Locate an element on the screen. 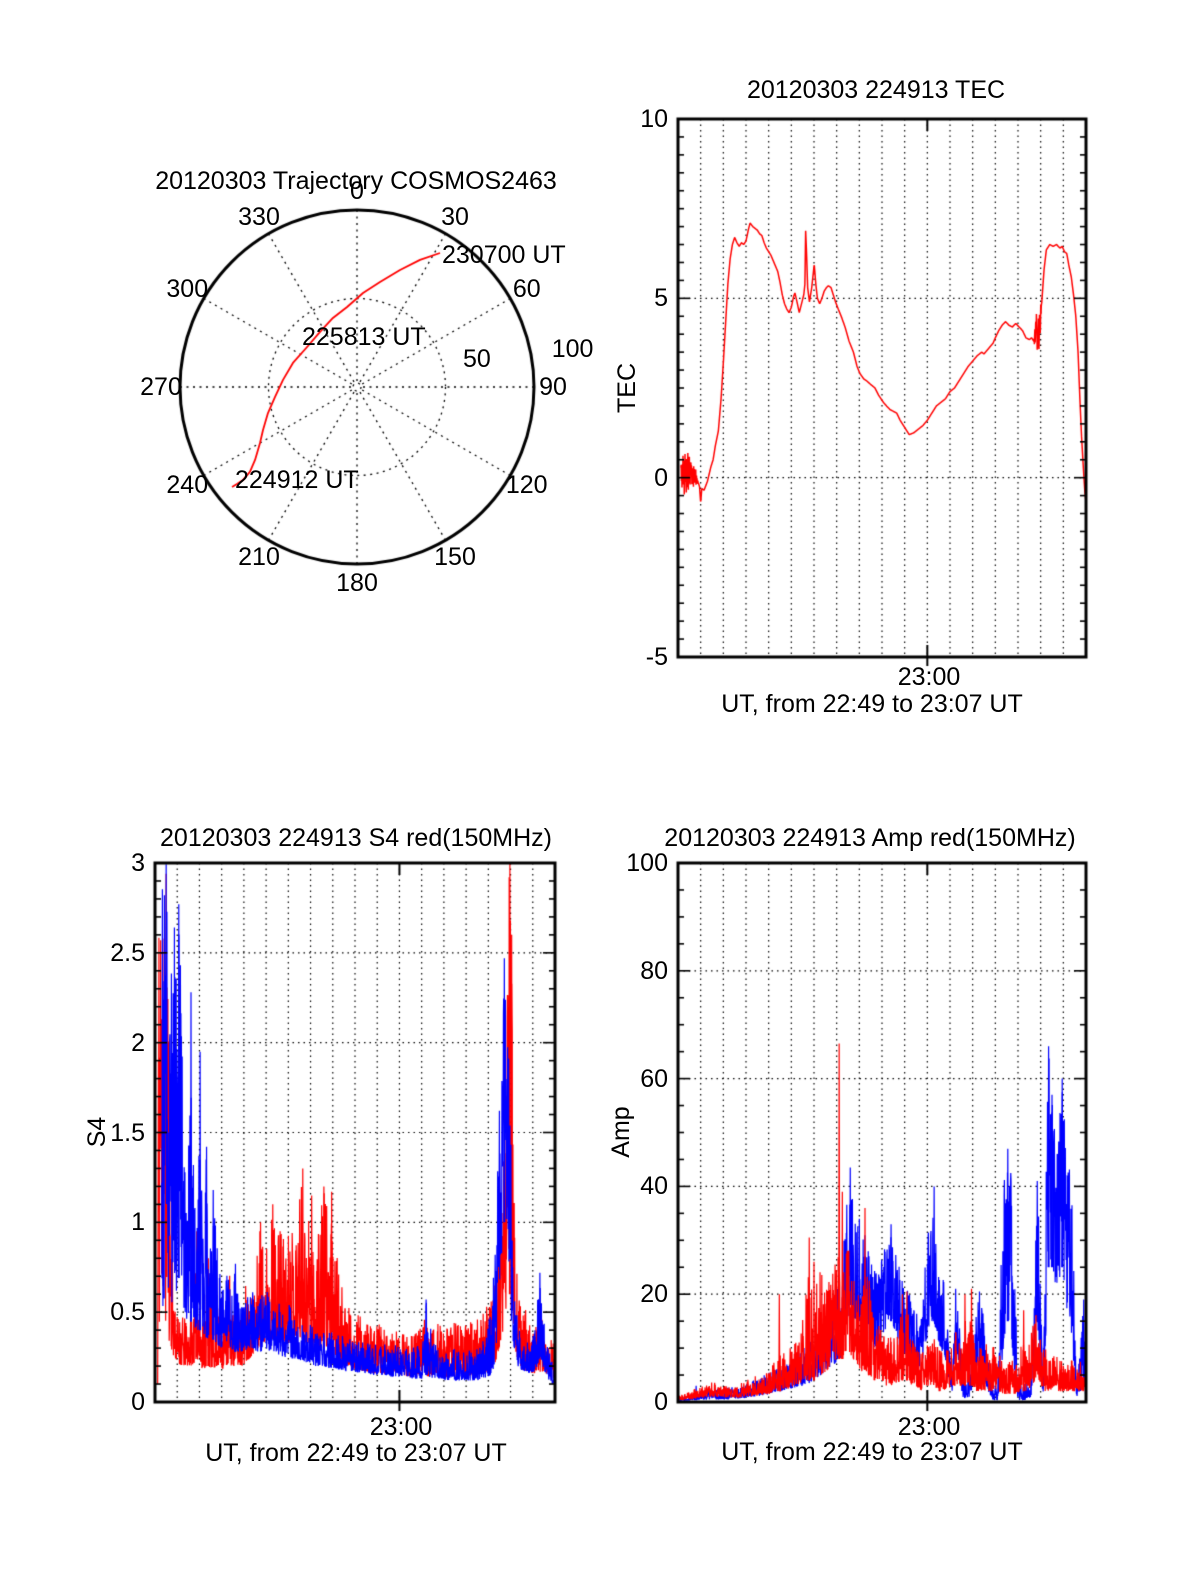 The image size is (1200, 1575). trajectory-time-label-start: 224912 UT is located at coordinates (297, 479).